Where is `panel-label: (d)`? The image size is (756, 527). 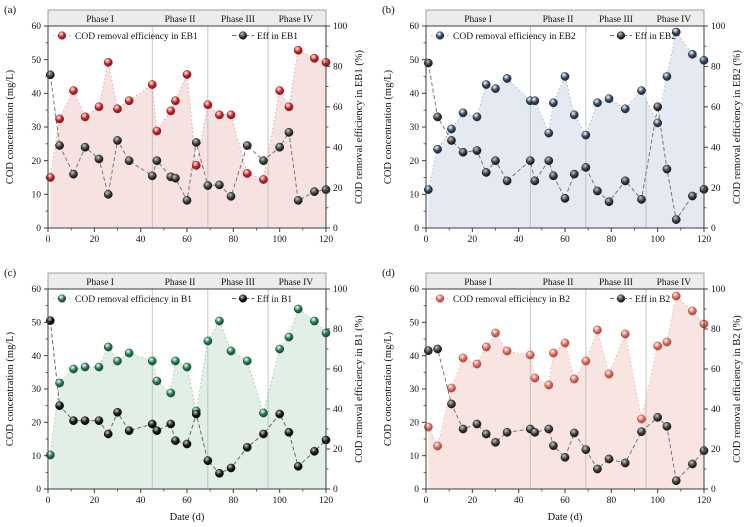
panel-label: (d) is located at coordinates (388, 273).